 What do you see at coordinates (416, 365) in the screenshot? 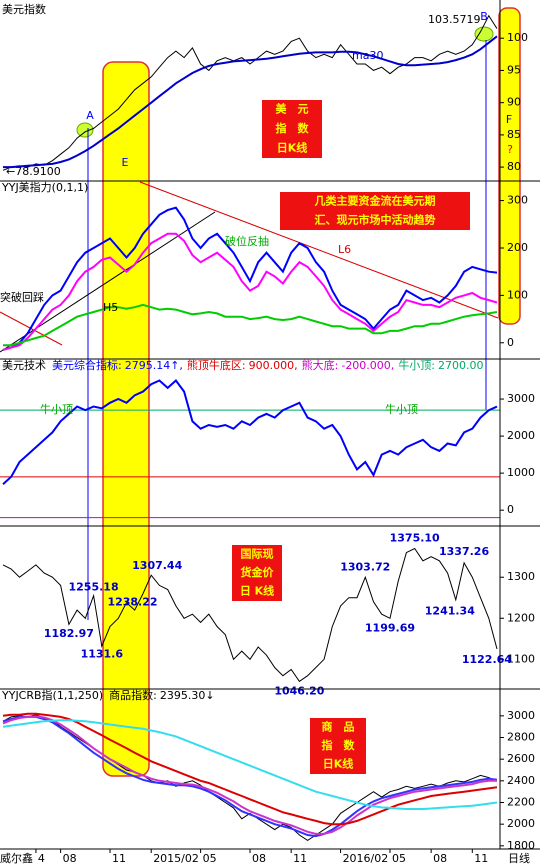
I see `readout-name: 牛小顶:` at bounding box center [416, 365].